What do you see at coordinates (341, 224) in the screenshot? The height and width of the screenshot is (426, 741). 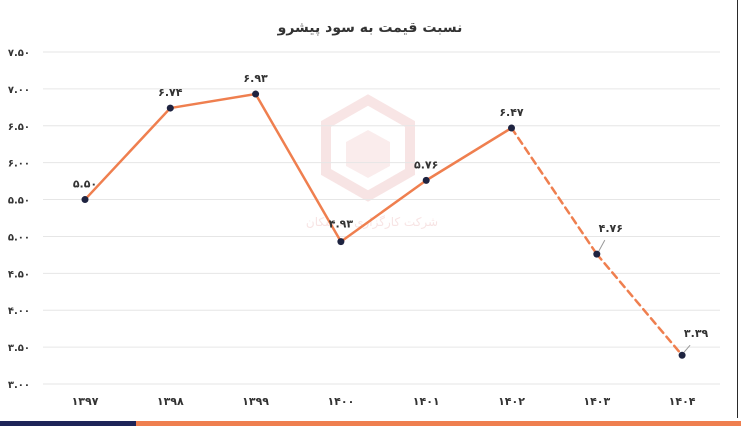 I see `data-label: ۴.۹۳` at bounding box center [341, 224].